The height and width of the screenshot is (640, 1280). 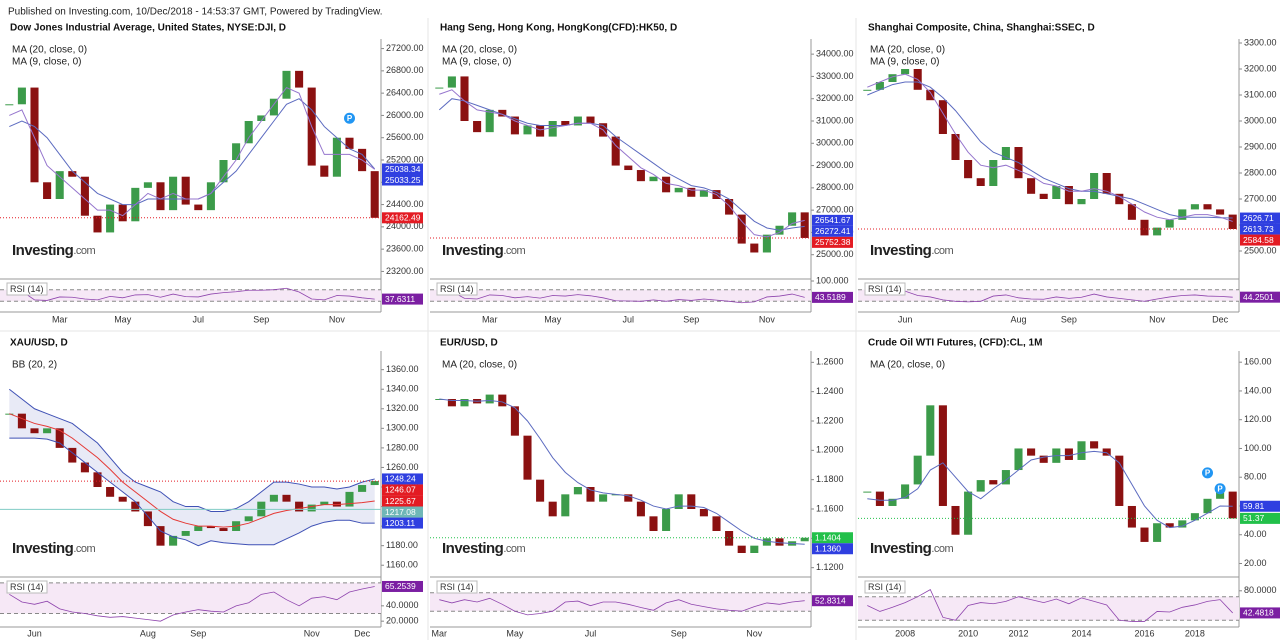 I want to click on y-tick-label: 34000.00, so click(x=835, y=54).